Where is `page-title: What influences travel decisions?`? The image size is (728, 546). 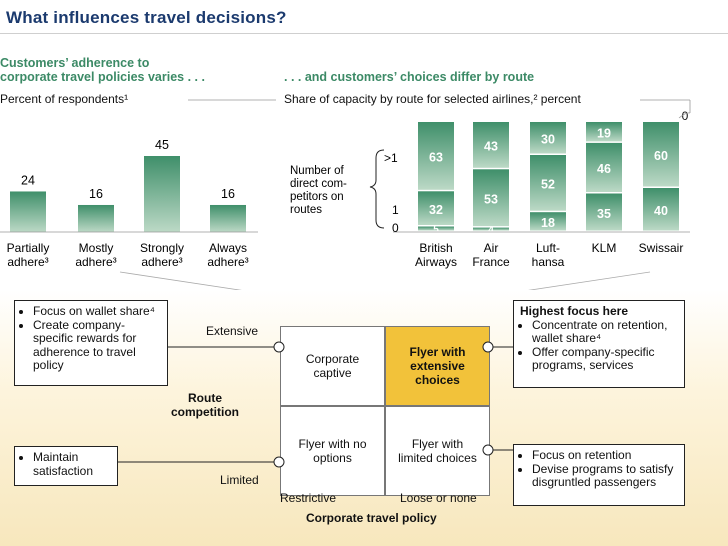
page-title: What influences travel decisions? is located at coordinates (146, 17).